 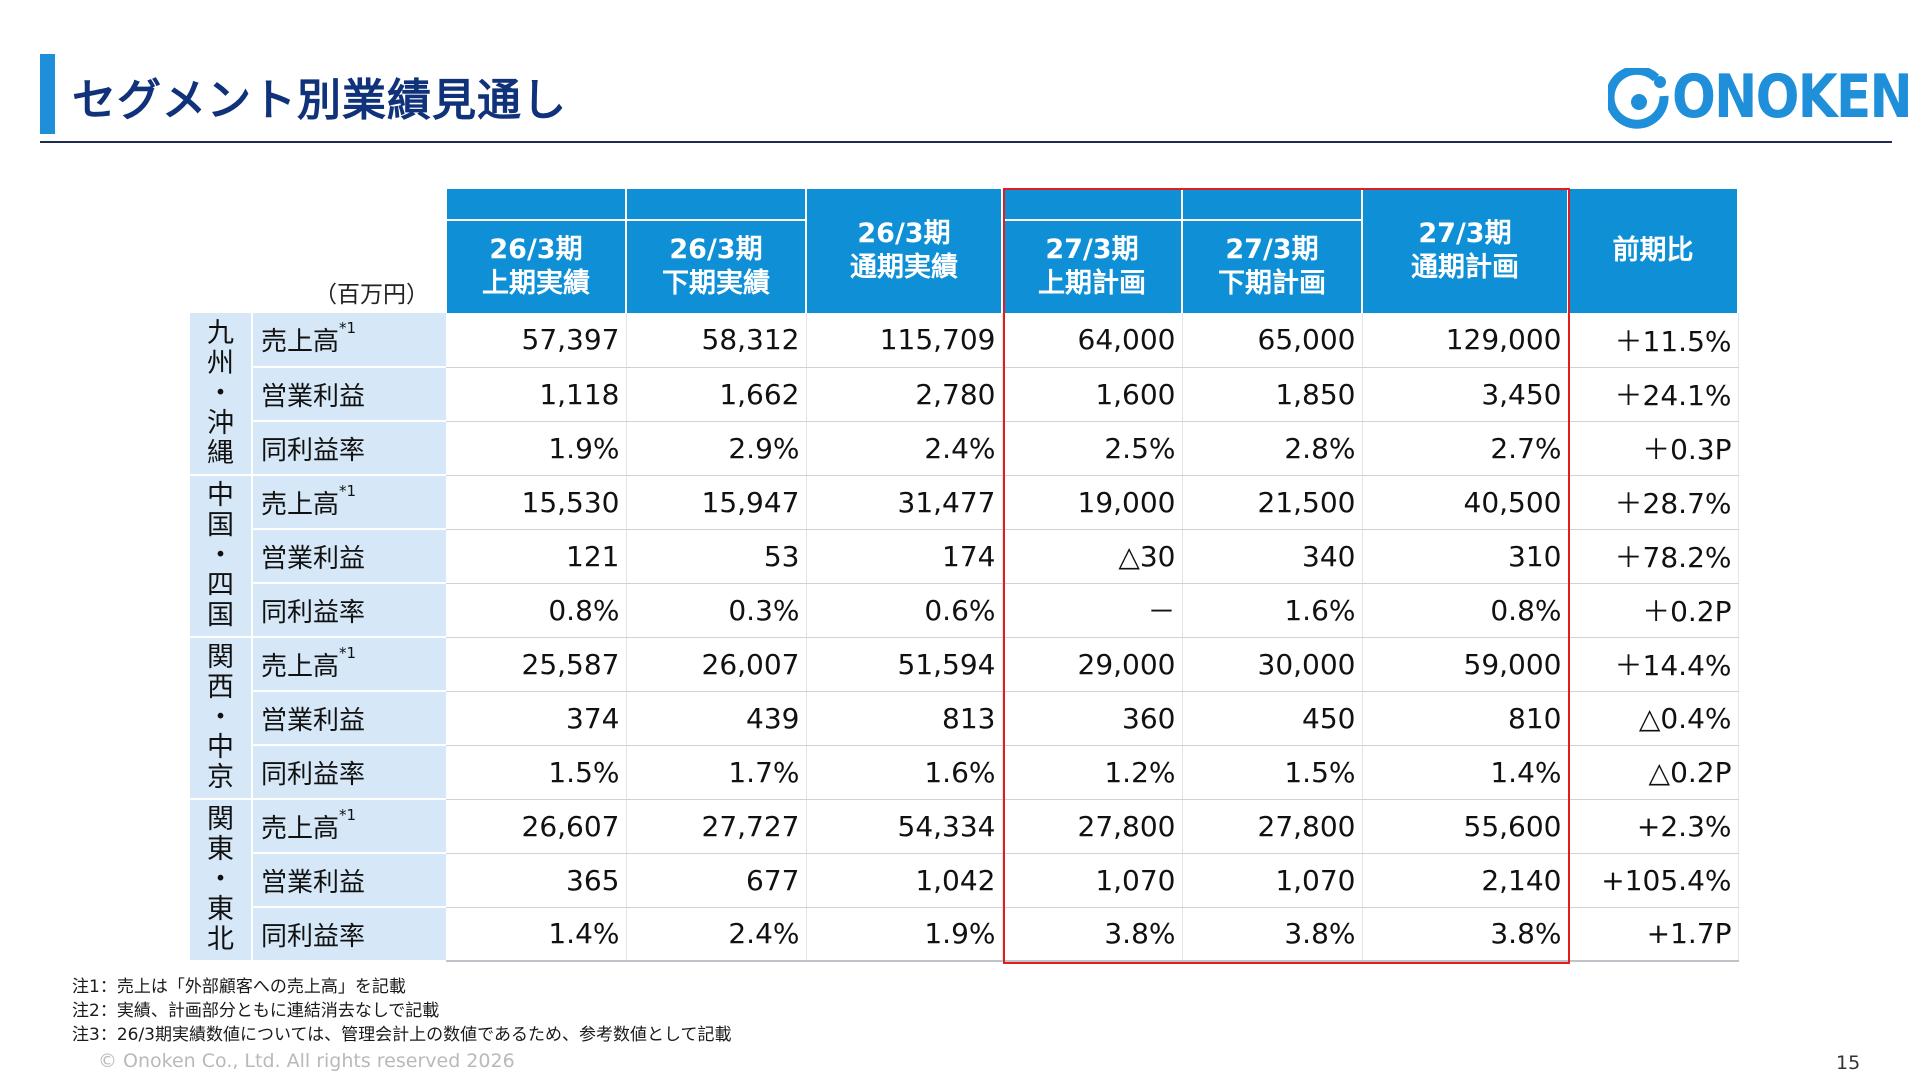 I want to click on region-char: 国, so click(x=220, y=615).